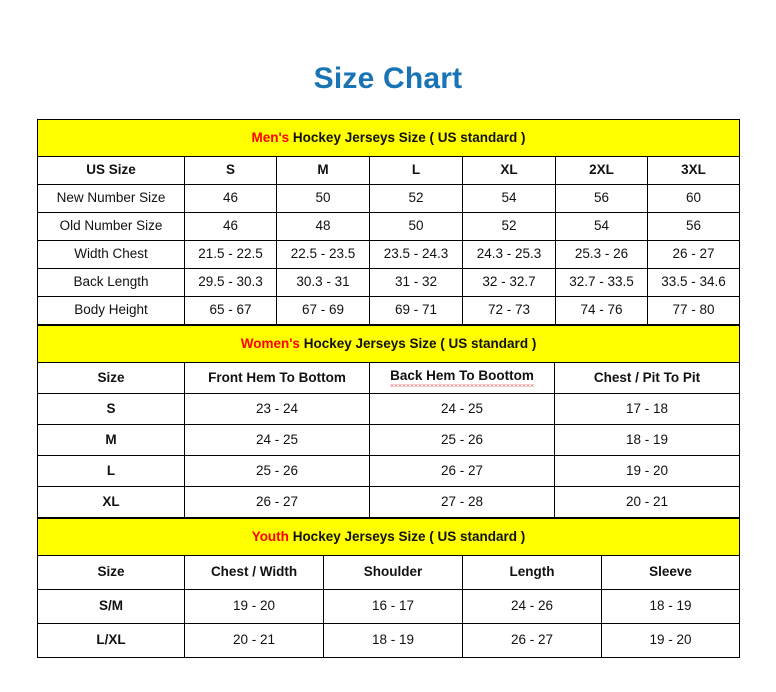 The height and width of the screenshot is (692, 776). Describe the element at coordinates (418, 343) in the screenshot. I see `womens-banner-rest: Hockey Jerseys Size ( US standard )` at that location.